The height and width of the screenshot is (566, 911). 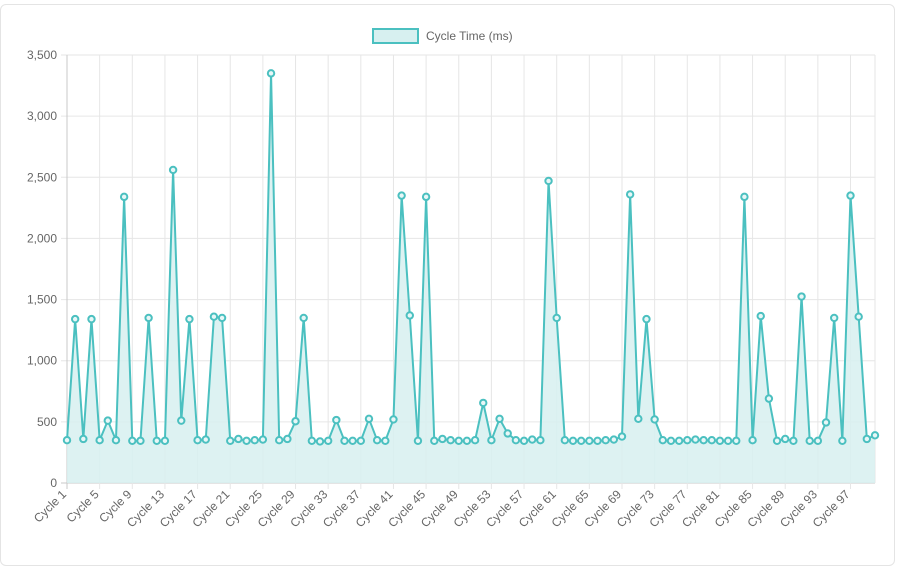 I want to click on legend: Cycle Time (ms), so click(x=442, y=36).